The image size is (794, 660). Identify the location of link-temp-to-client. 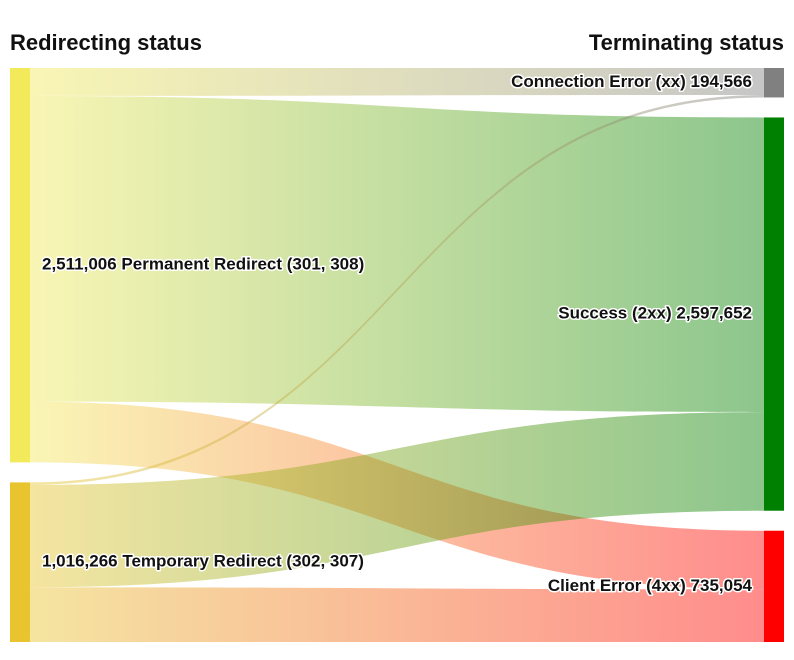
(397, 614).